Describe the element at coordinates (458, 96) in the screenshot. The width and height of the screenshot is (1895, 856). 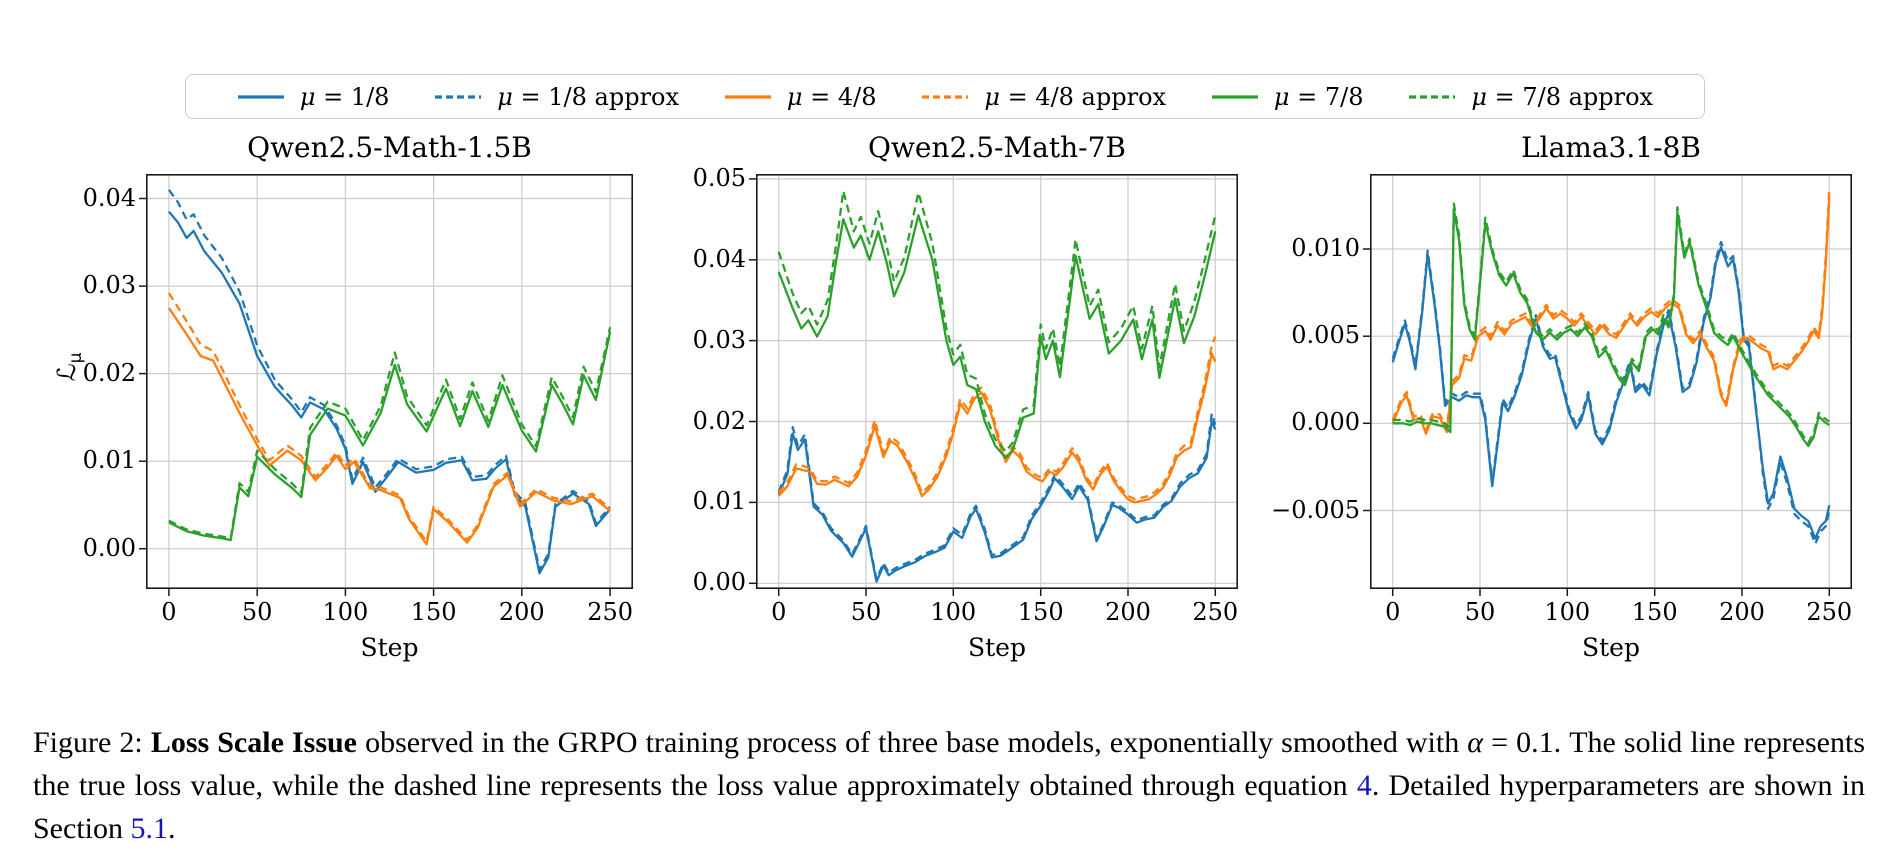
I see `line-swatch-dashed-blue-icon` at that location.